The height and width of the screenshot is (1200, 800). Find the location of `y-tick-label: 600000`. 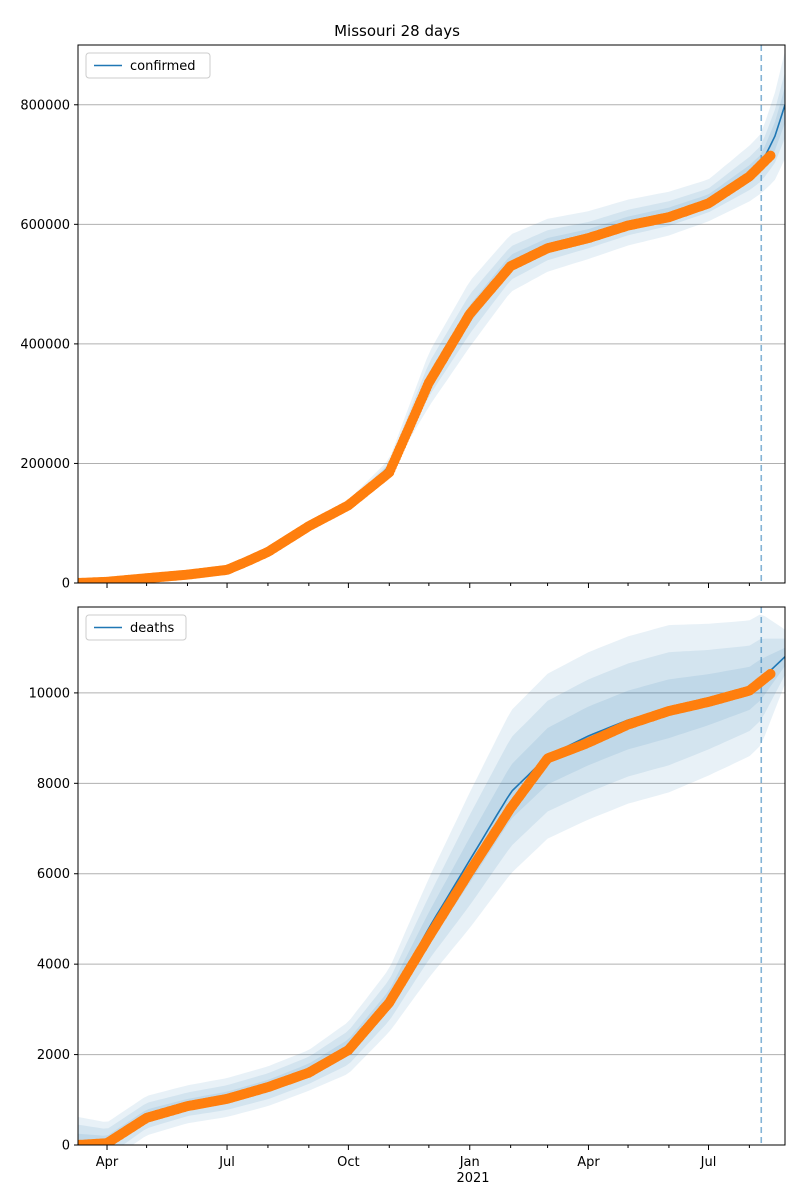

y-tick-label: 600000 is located at coordinates (45, 225).